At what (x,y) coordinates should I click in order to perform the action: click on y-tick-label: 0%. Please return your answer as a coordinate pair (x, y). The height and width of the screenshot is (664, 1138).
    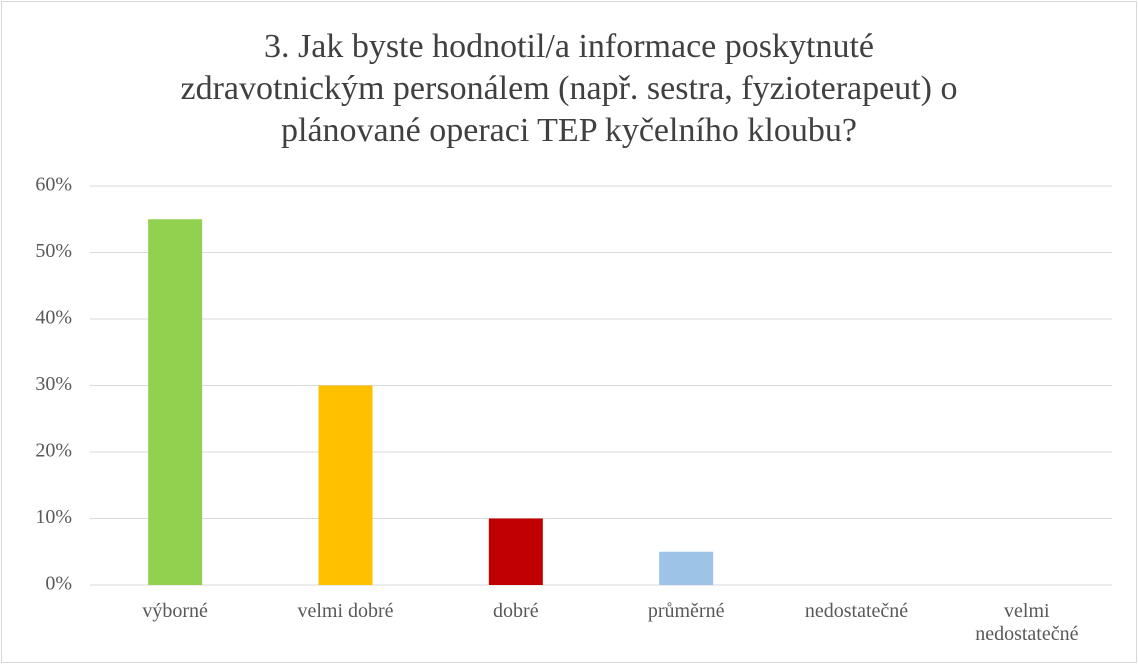
    Looking at the image, I should click on (58, 584).